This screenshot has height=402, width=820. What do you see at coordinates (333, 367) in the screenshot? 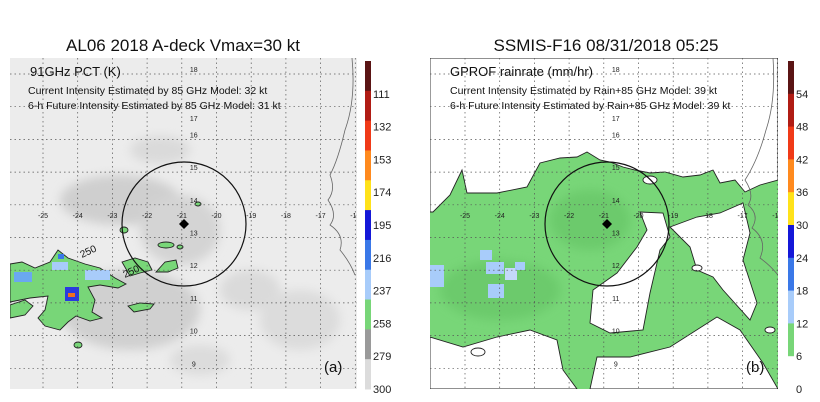
I see `panel-a-label: (a)` at bounding box center [333, 367].